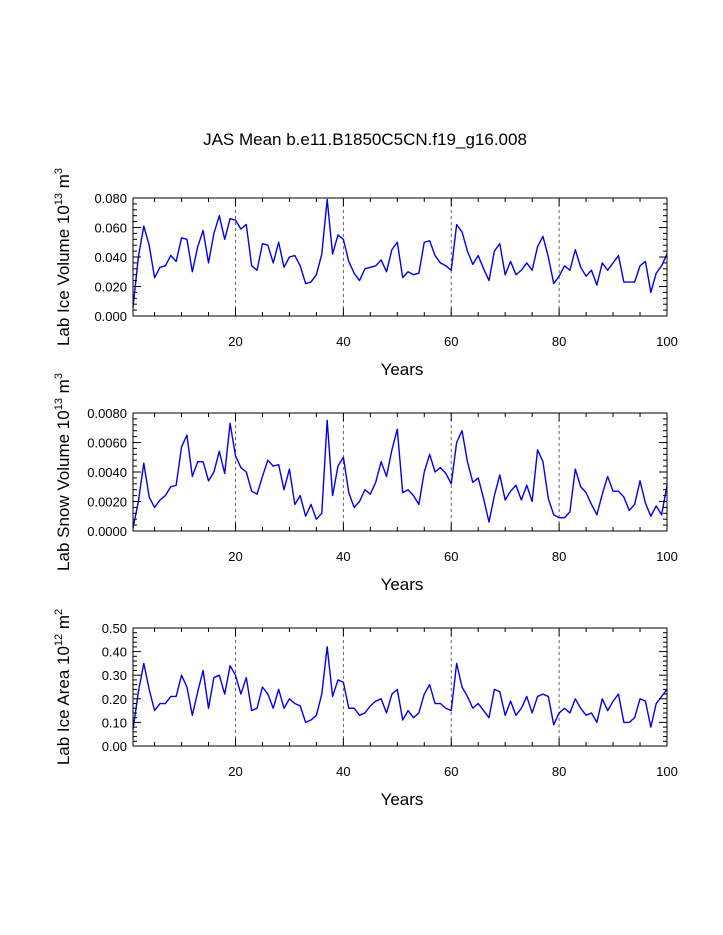 The height and width of the screenshot is (935, 723). I want to click on y-axis-label: Lab Ice Volume 1013 m3, so click(63, 257).